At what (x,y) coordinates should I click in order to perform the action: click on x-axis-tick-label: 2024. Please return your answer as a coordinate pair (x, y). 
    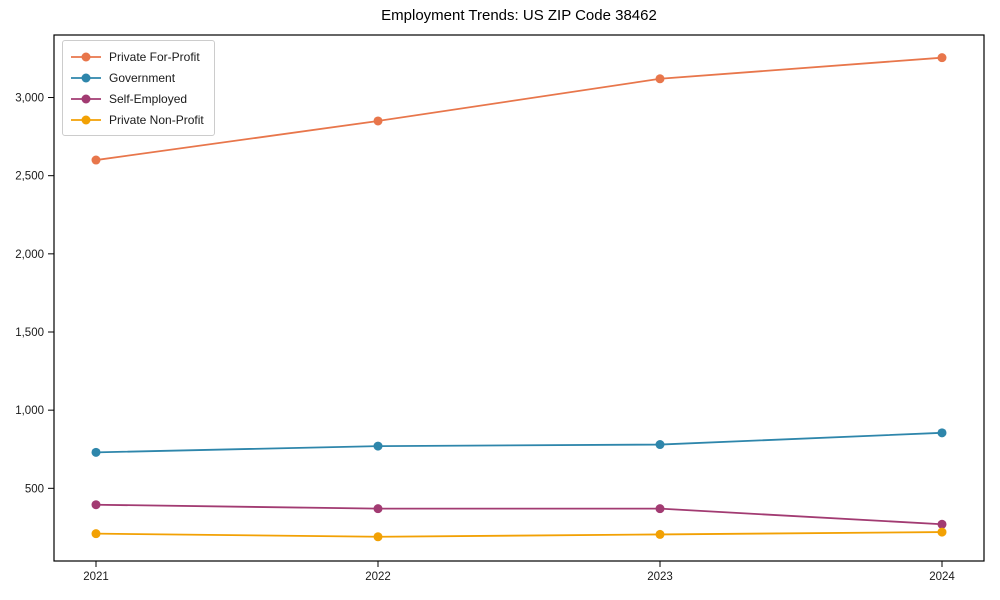
    Looking at the image, I should click on (942, 577).